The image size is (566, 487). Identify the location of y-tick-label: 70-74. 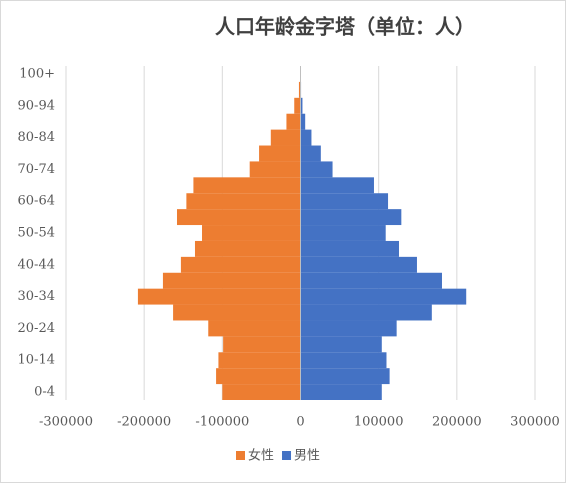
(36, 169).